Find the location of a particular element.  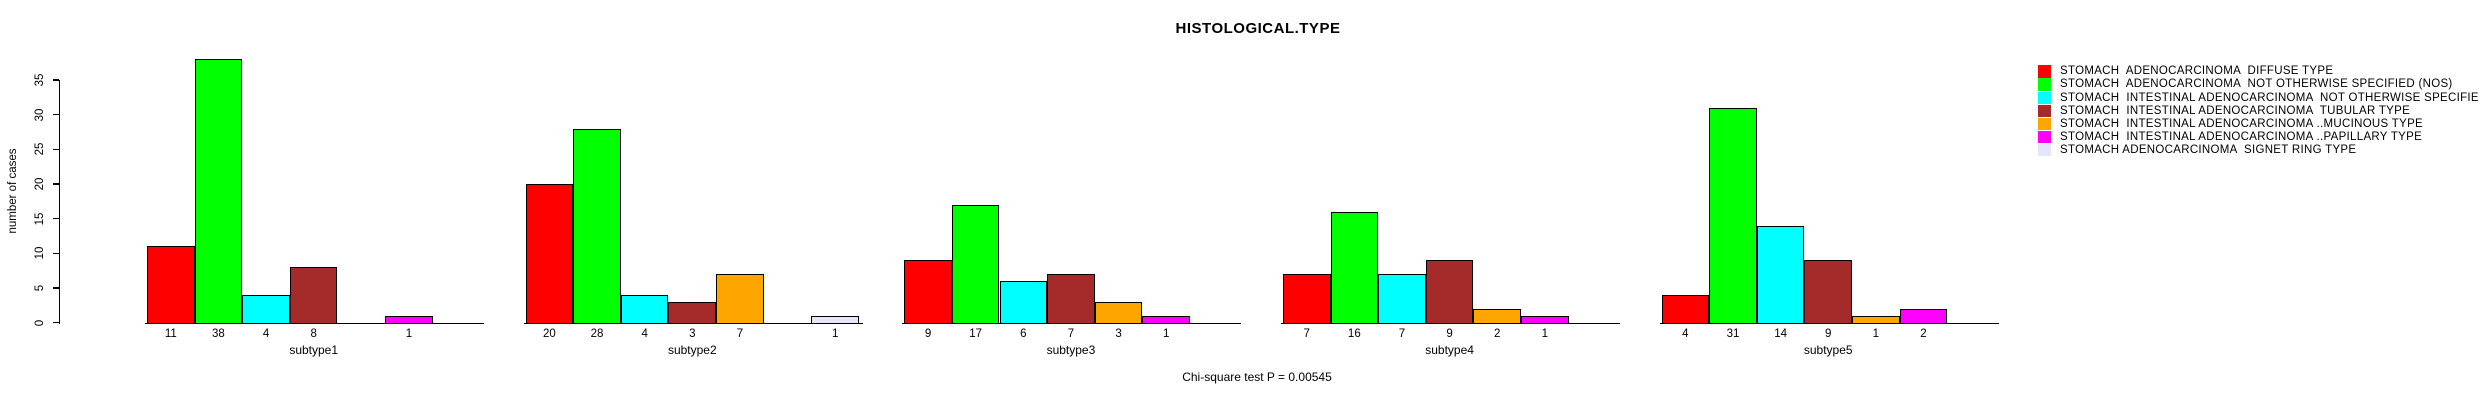

bar-panel: 20 28 4 3 7 1 subtype2 is located at coordinates (697, 200).